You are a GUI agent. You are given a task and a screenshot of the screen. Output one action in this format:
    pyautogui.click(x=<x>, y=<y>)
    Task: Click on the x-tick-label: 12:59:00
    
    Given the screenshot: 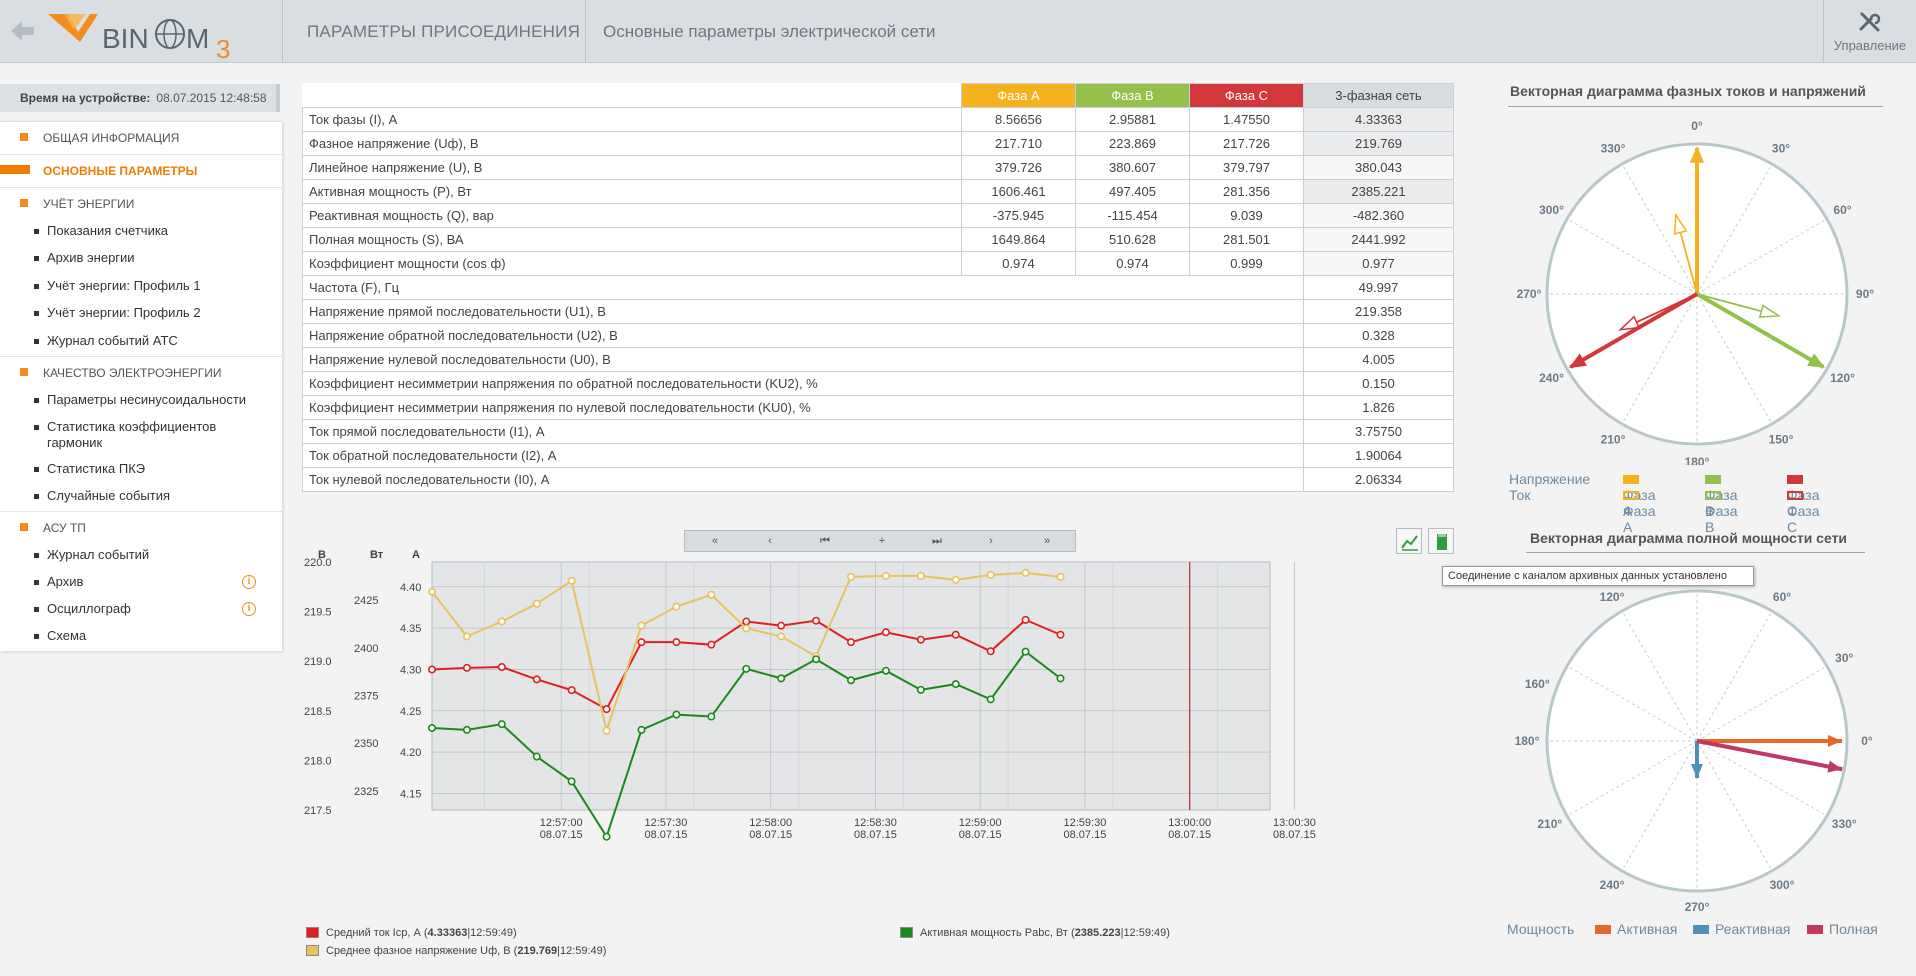 What is the action you would take?
    pyautogui.click(x=980, y=823)
    